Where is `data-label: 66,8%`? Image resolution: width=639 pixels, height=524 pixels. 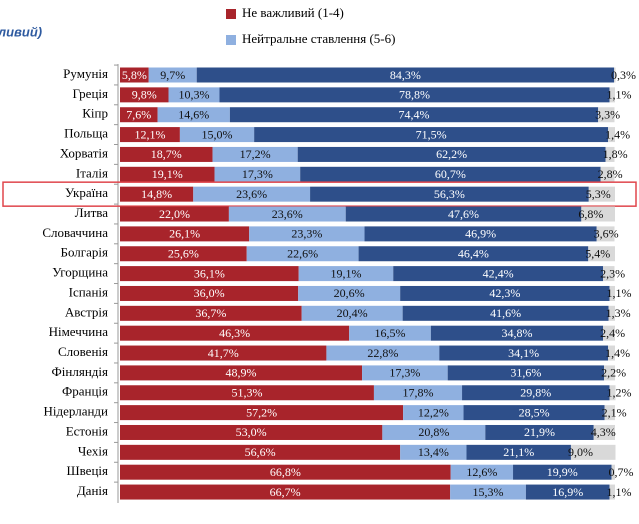
data-label: 66,8% is located at coordinates (285, 472).